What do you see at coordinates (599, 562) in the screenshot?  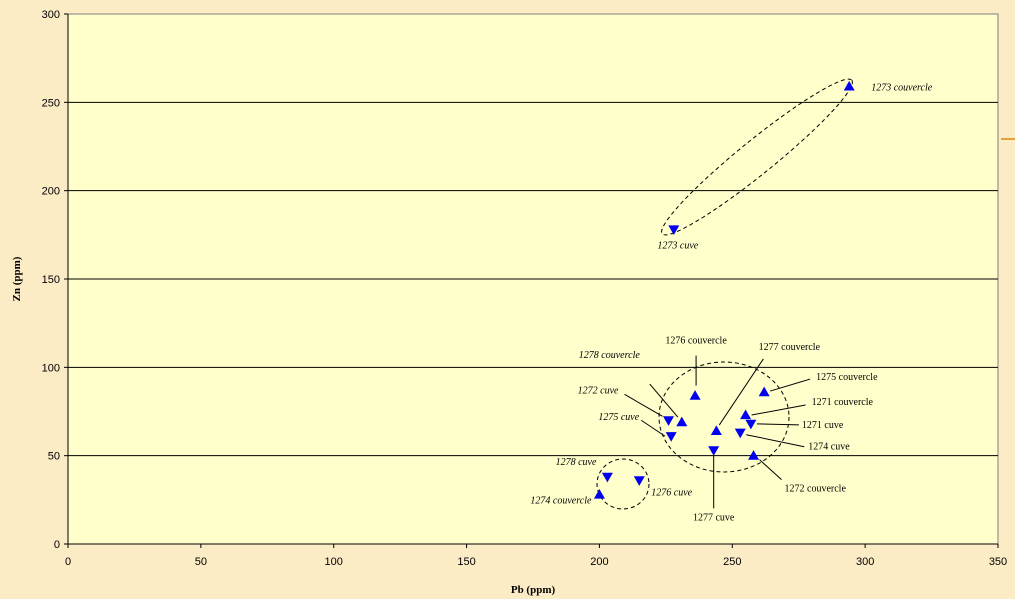 I see `x-tick-label: 200` at bounding box center [599, 562].